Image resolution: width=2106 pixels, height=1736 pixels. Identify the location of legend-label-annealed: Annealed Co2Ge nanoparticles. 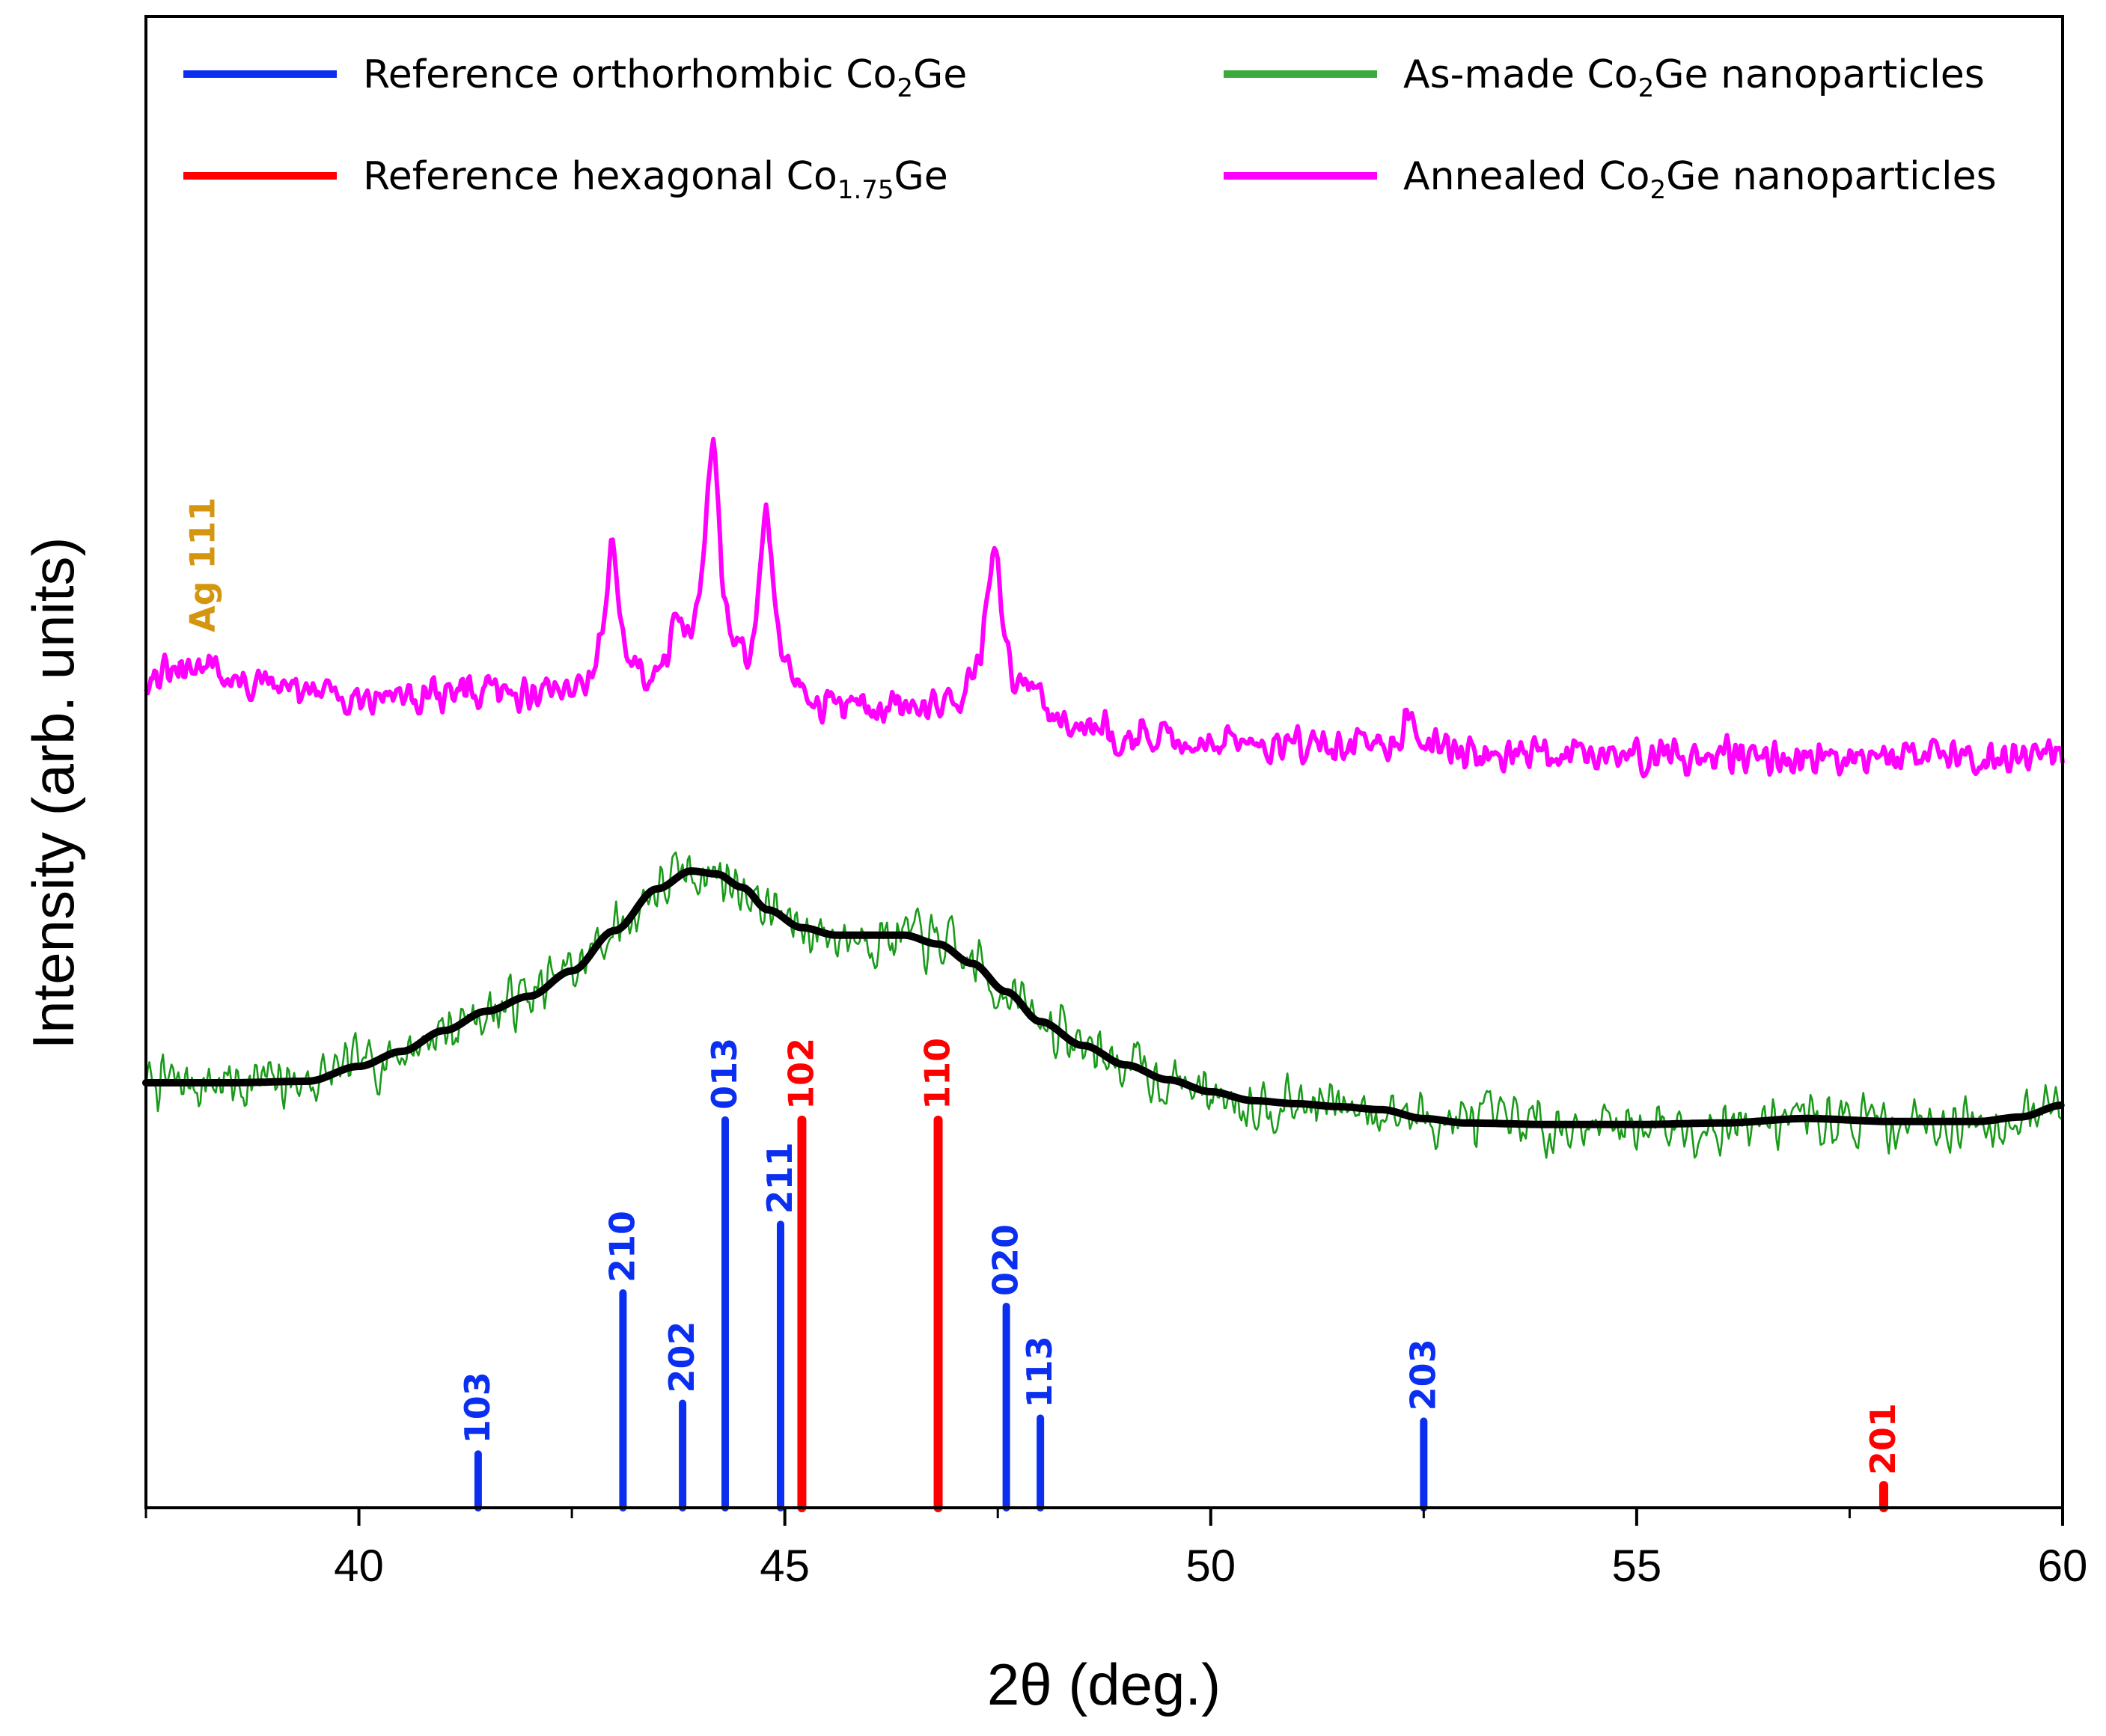
(1700, 180).